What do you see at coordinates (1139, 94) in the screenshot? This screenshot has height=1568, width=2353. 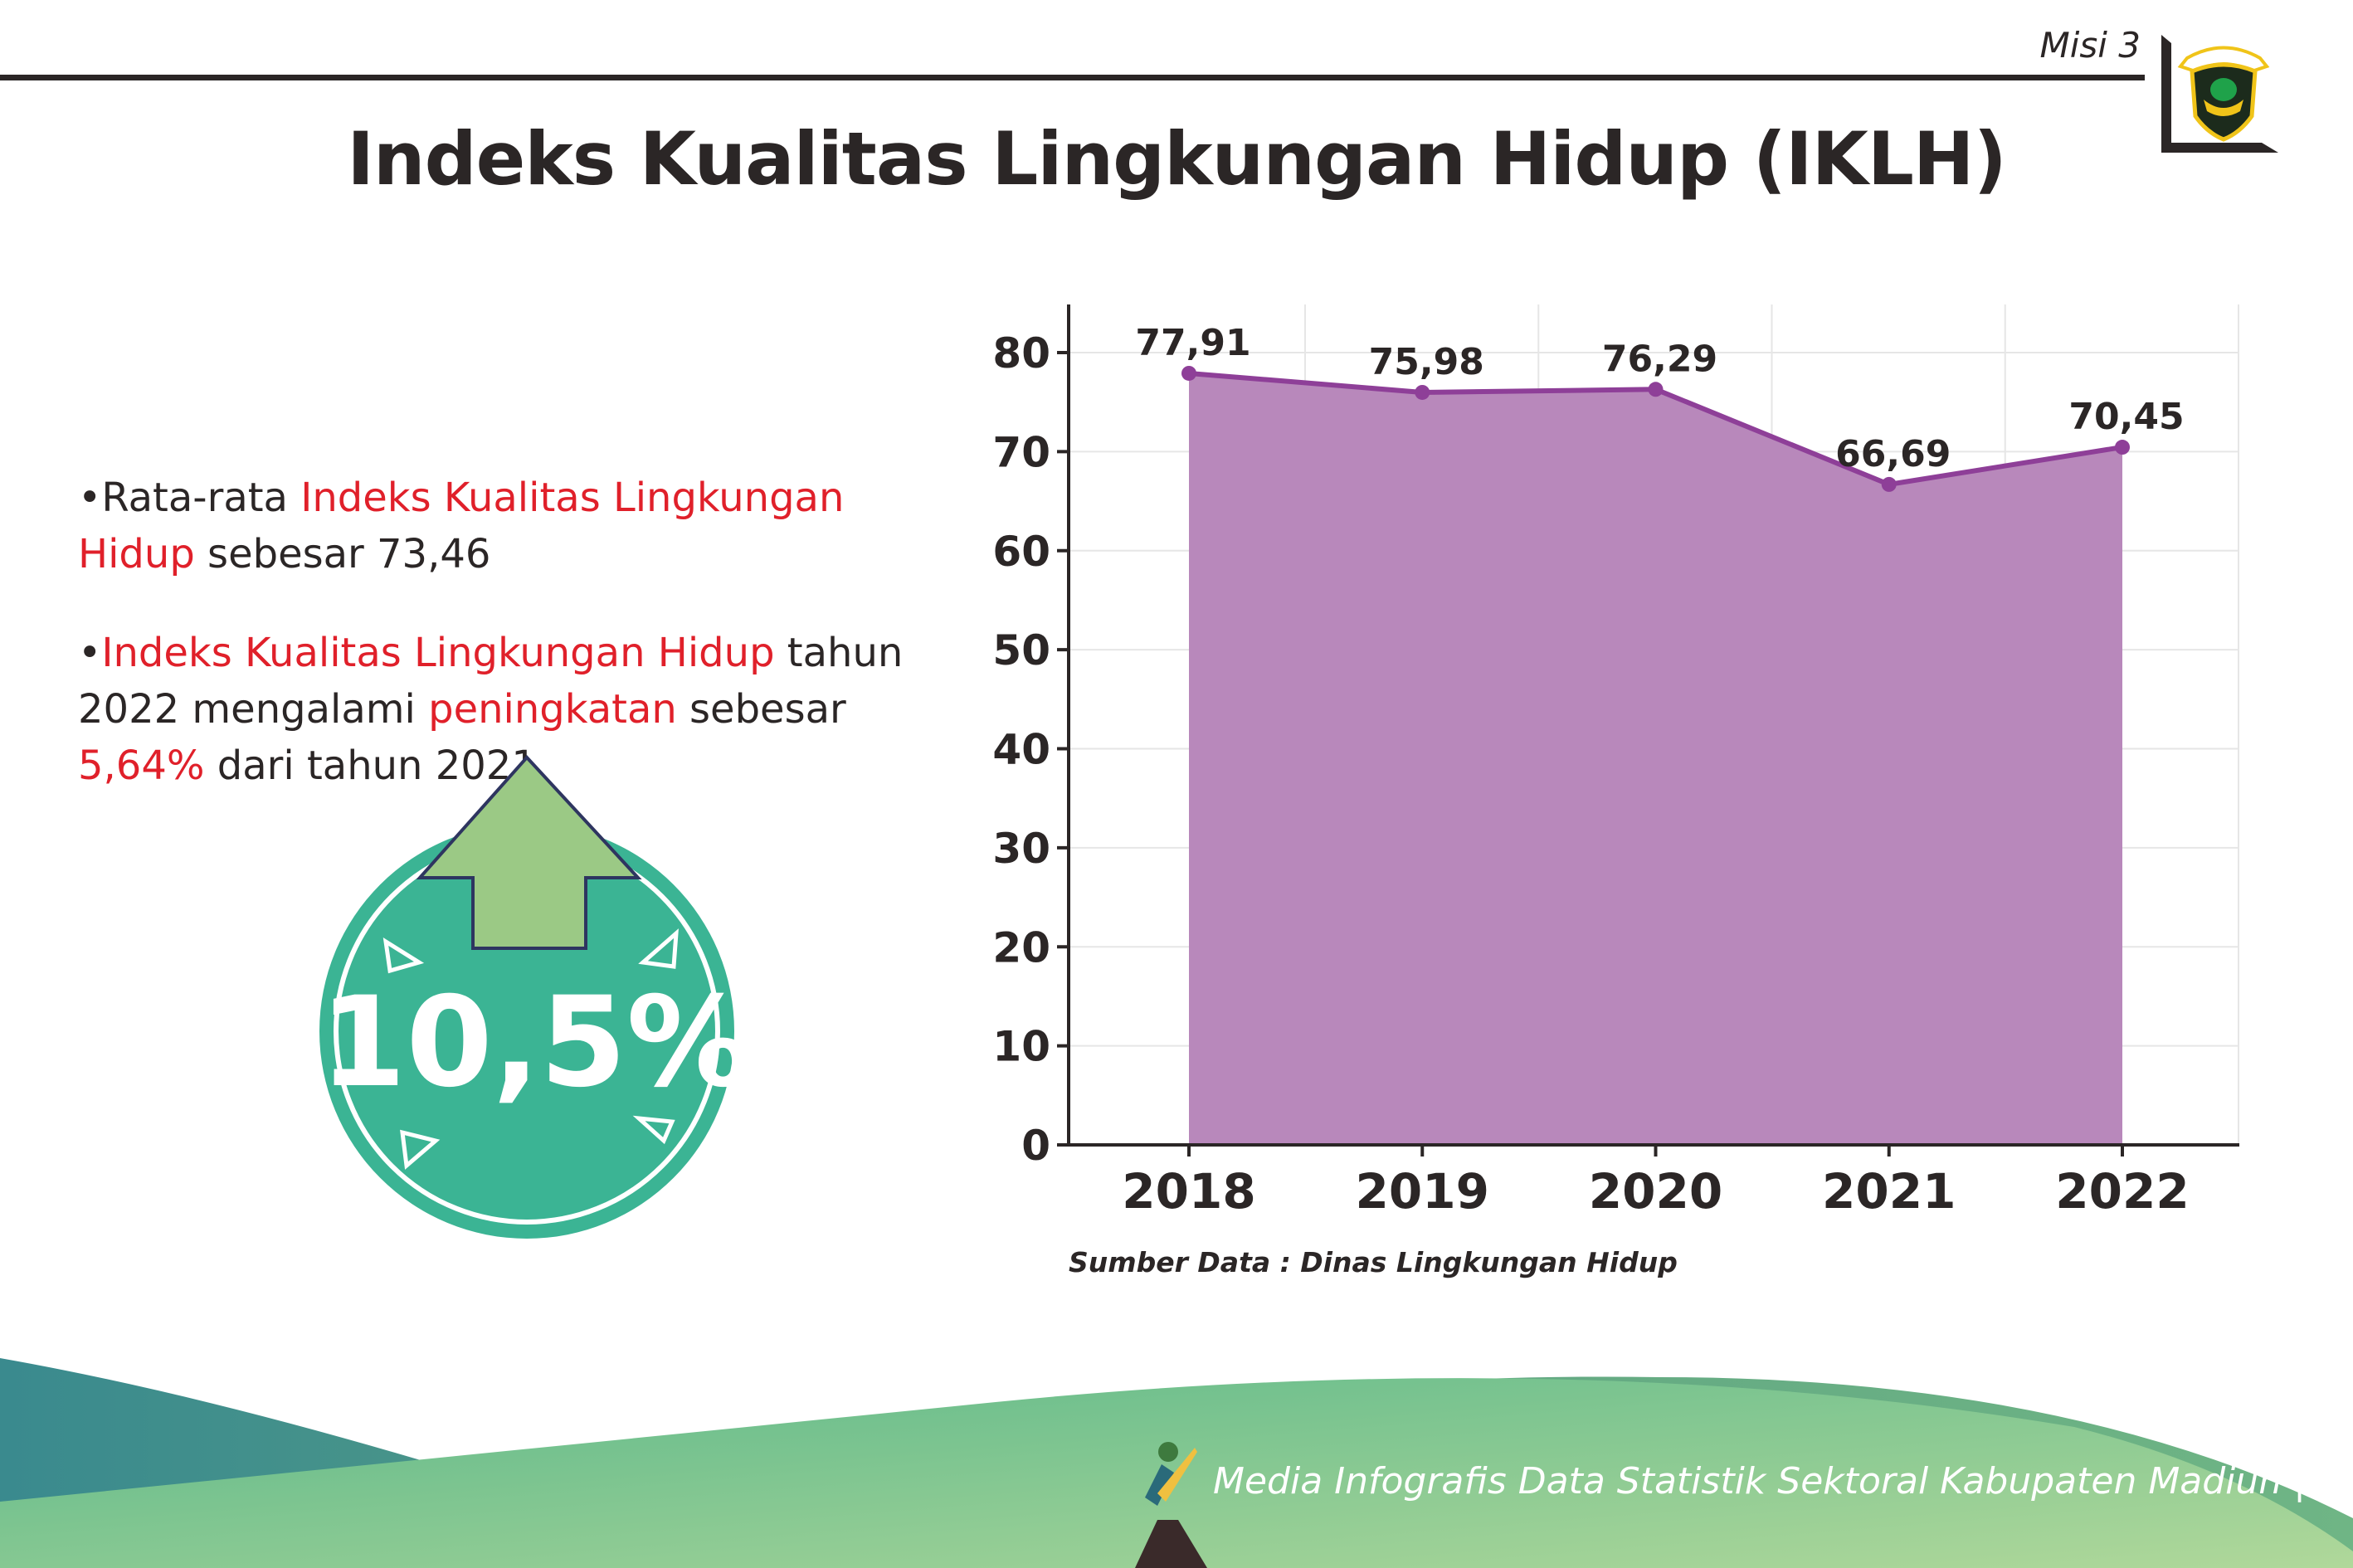 I see `header-decoration` at bounding box center [1139, 94].